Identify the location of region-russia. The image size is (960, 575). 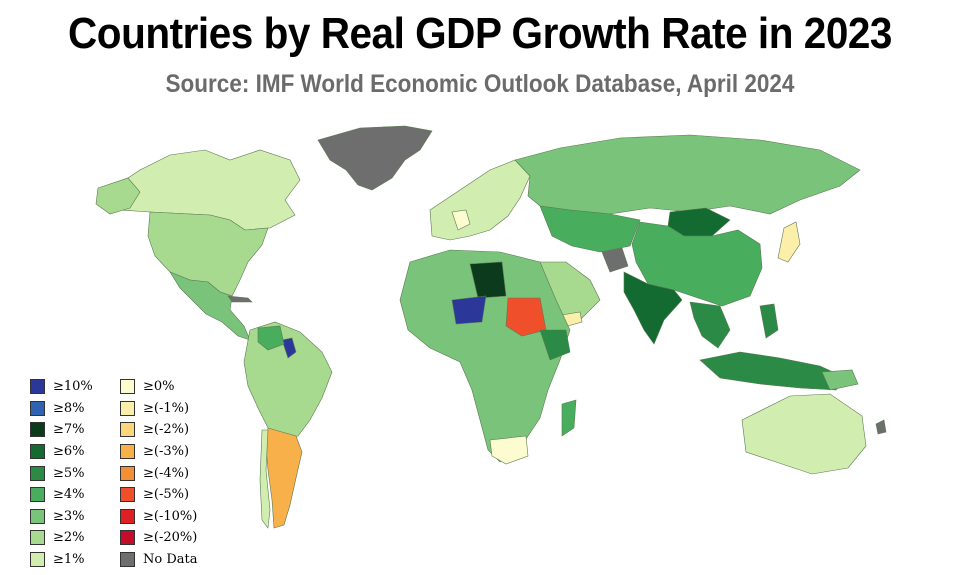
(687, 174).